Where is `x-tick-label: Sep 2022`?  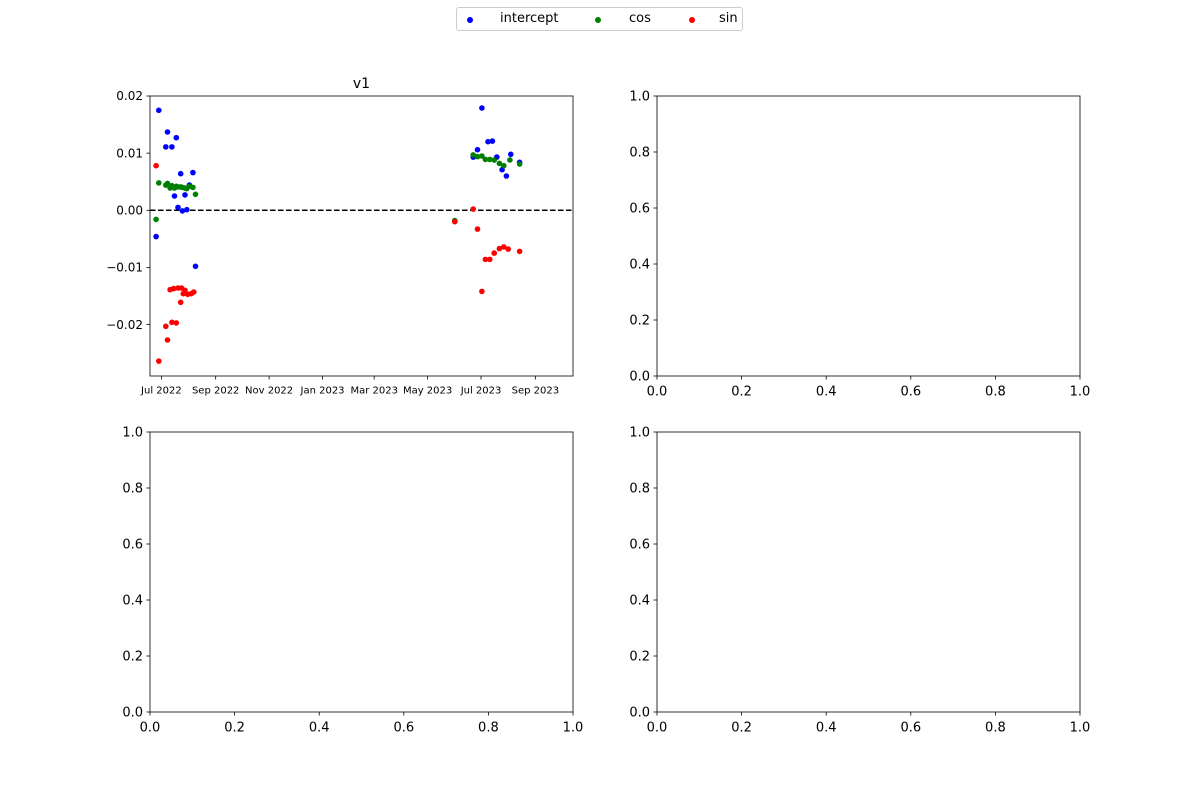 x-tick-label: Sep 2022 is located at coordinates (215, 391).